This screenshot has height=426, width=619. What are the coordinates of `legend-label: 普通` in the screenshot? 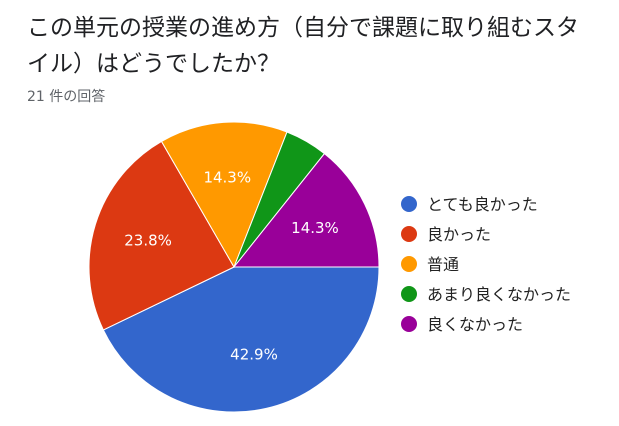 It's located at (443, 264).